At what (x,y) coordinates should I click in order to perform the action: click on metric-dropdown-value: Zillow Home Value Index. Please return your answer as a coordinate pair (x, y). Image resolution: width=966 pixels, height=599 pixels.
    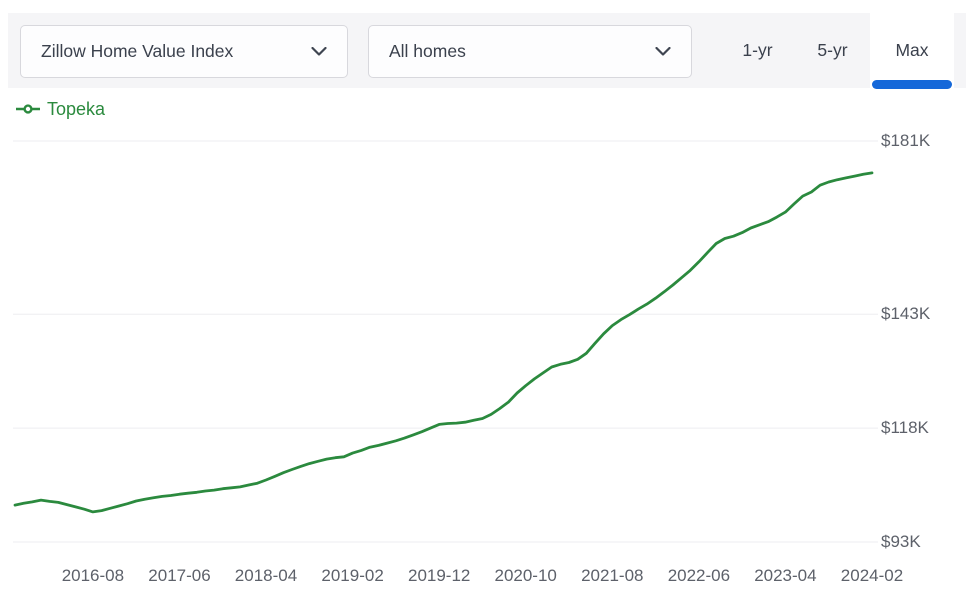
    Looking at the image, I should click on (137, 51).